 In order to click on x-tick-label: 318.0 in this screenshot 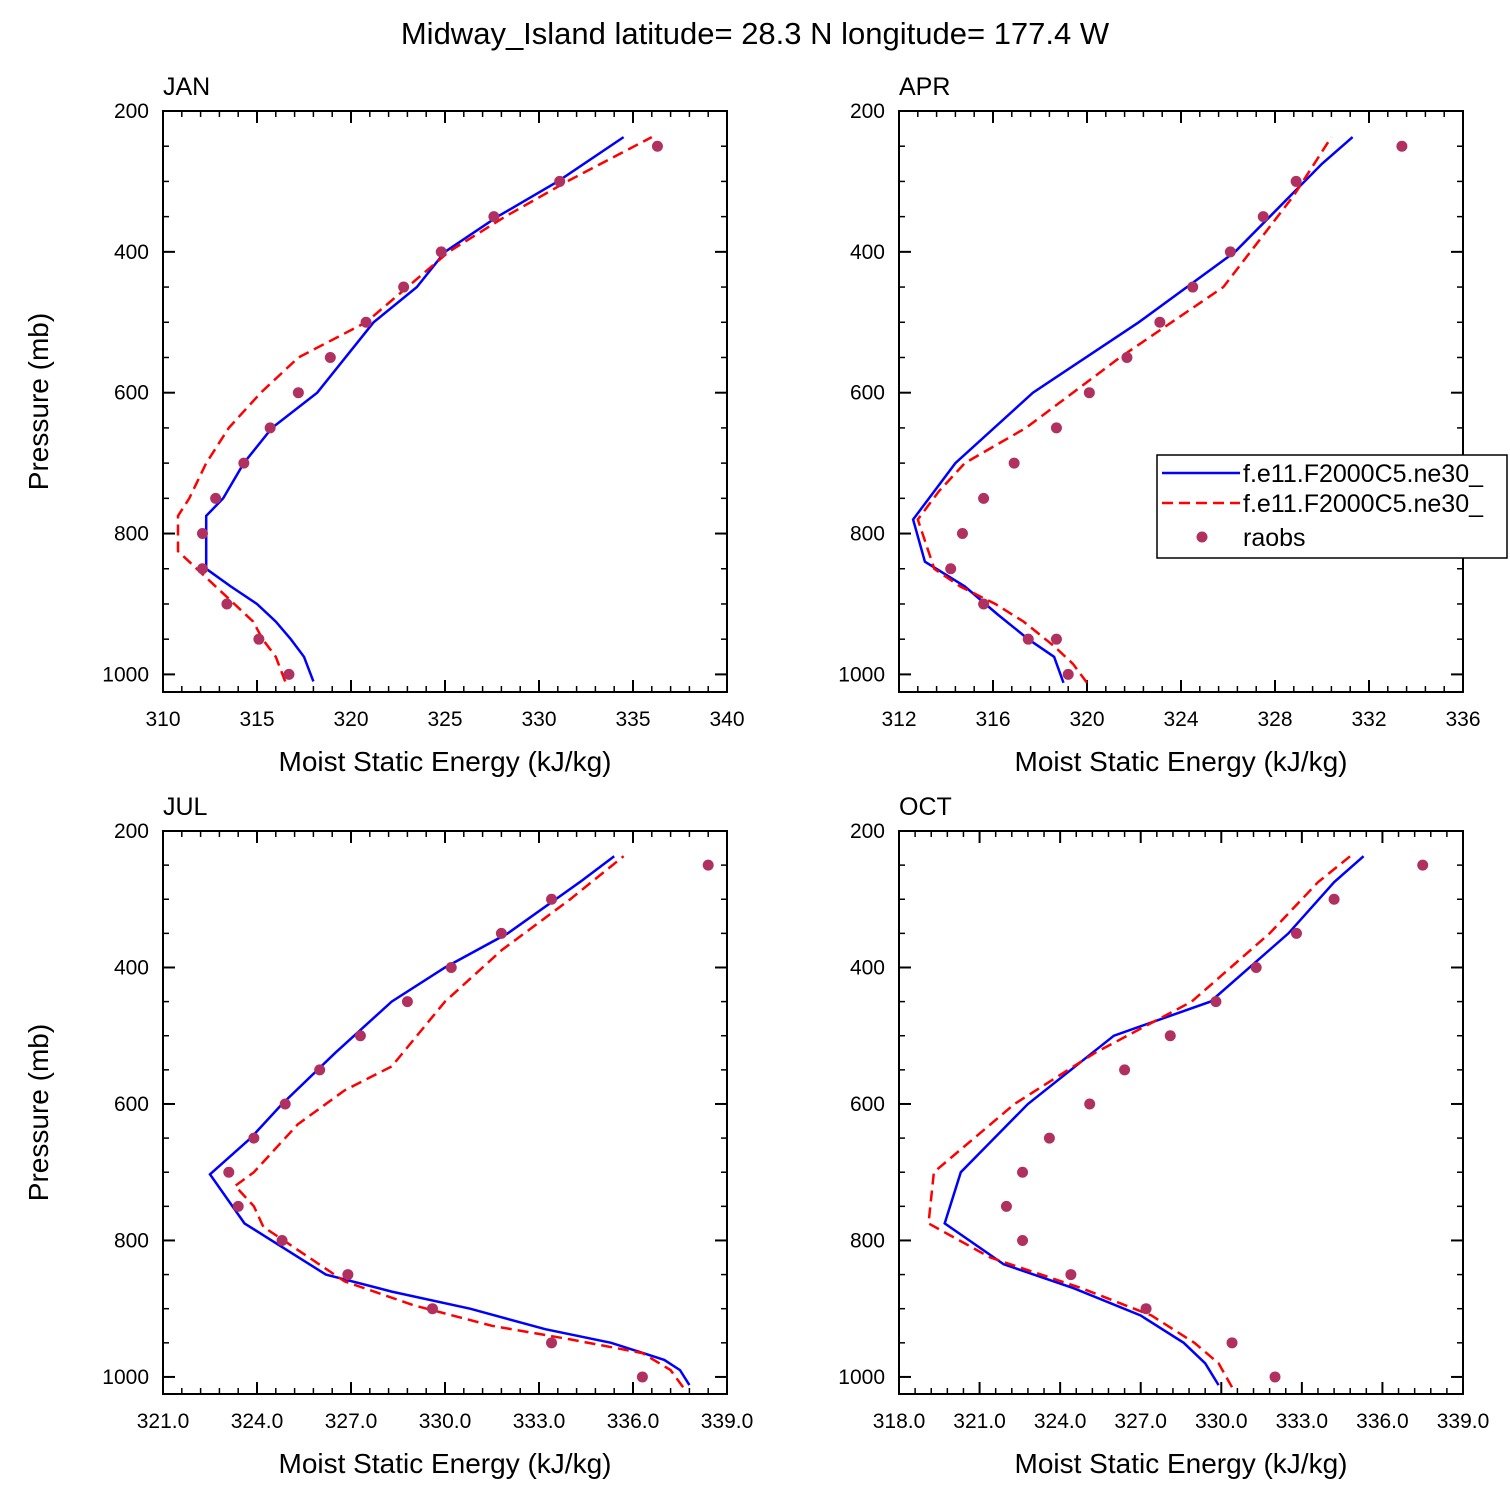, I will do `click(899, 1421)`.